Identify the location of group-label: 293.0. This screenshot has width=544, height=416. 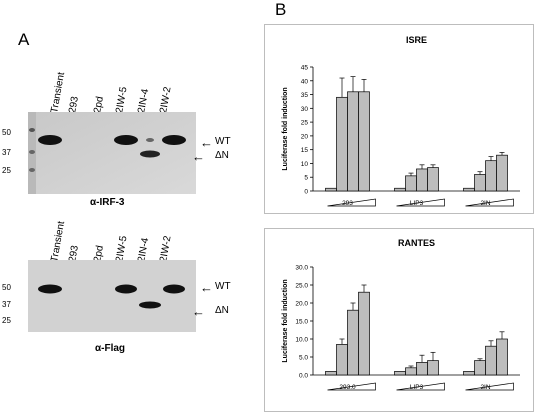
(347, 387).